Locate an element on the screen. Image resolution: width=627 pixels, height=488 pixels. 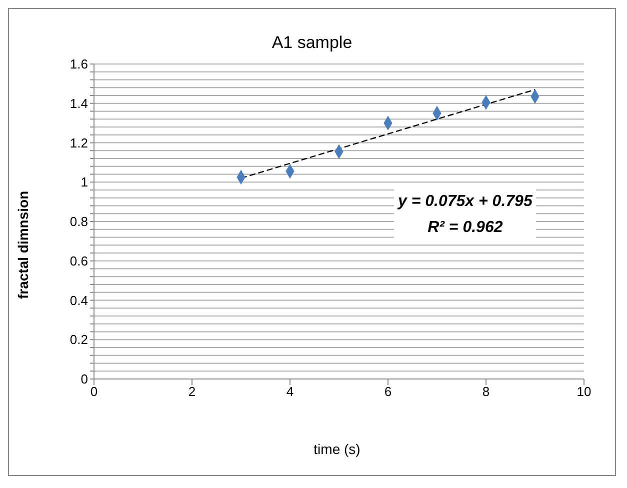
y-tick-label: 1 is located at coordinates (84, 182).